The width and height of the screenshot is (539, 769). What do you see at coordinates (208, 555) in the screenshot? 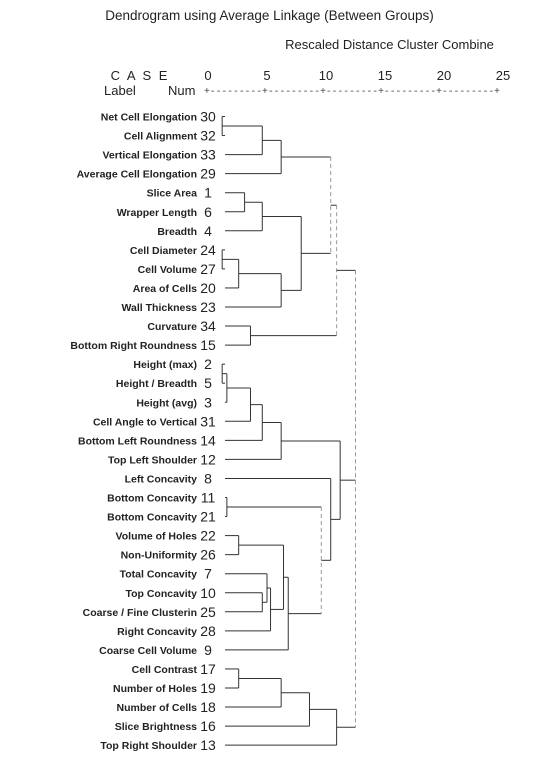
I see `leaf-number: 26` at bounding box center [208, 555].